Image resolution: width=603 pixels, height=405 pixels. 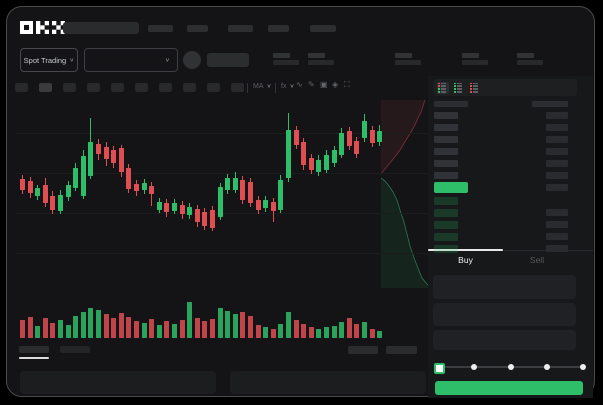 I want to click on tab-sell: Sell, so click(x=537, y=260).